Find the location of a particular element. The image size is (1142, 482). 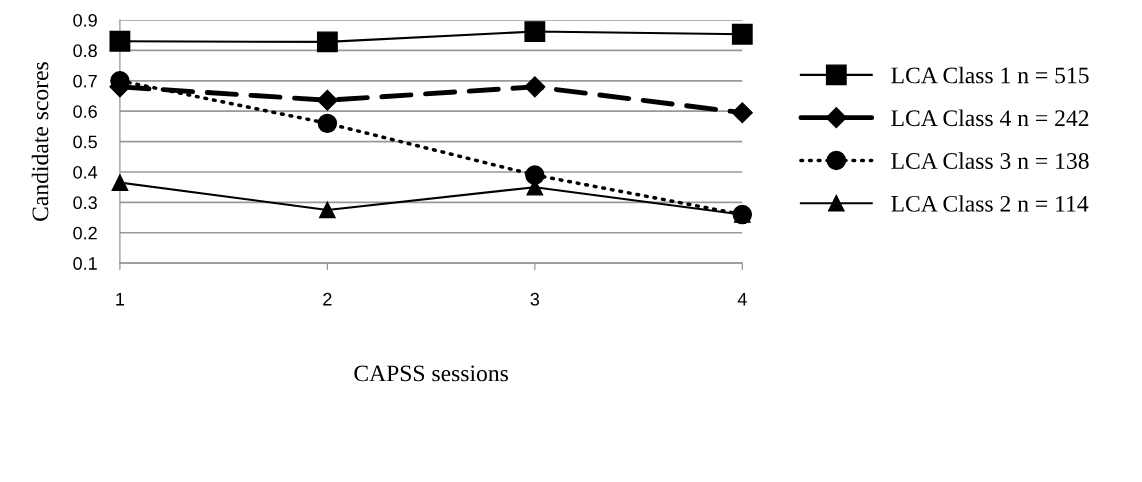

legend-label: LCA Class 1 n = 515 is located at coordinates (990, 75).